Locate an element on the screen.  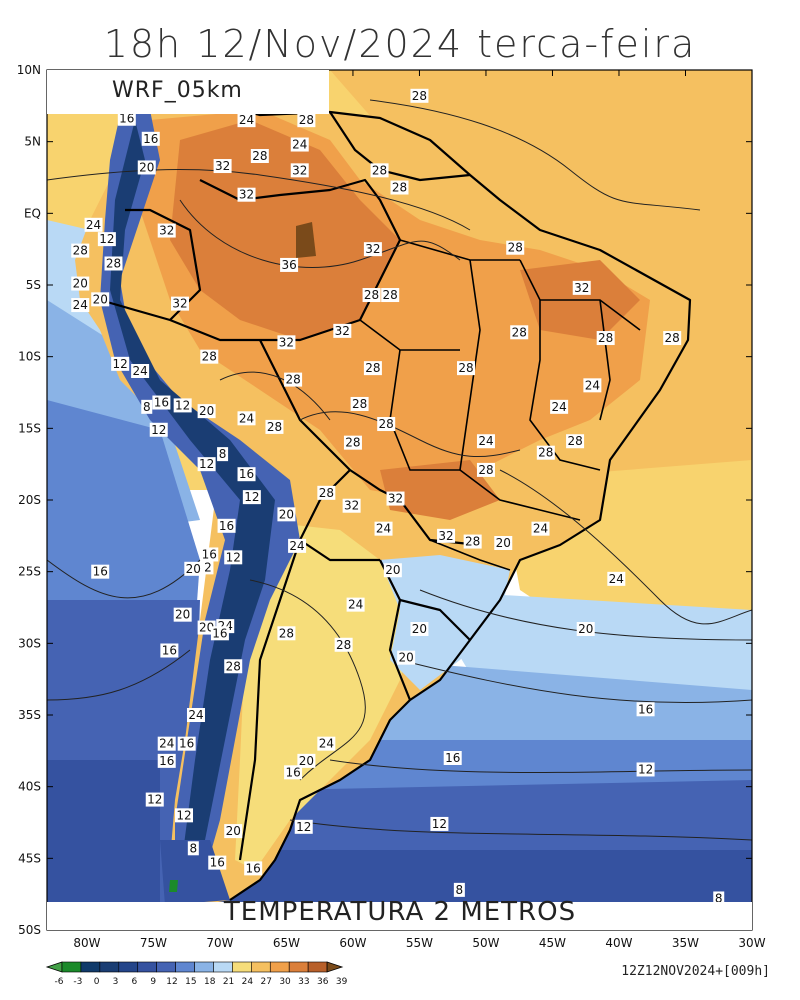
colorbar-label: 3 is located at coordinates (116, 982).